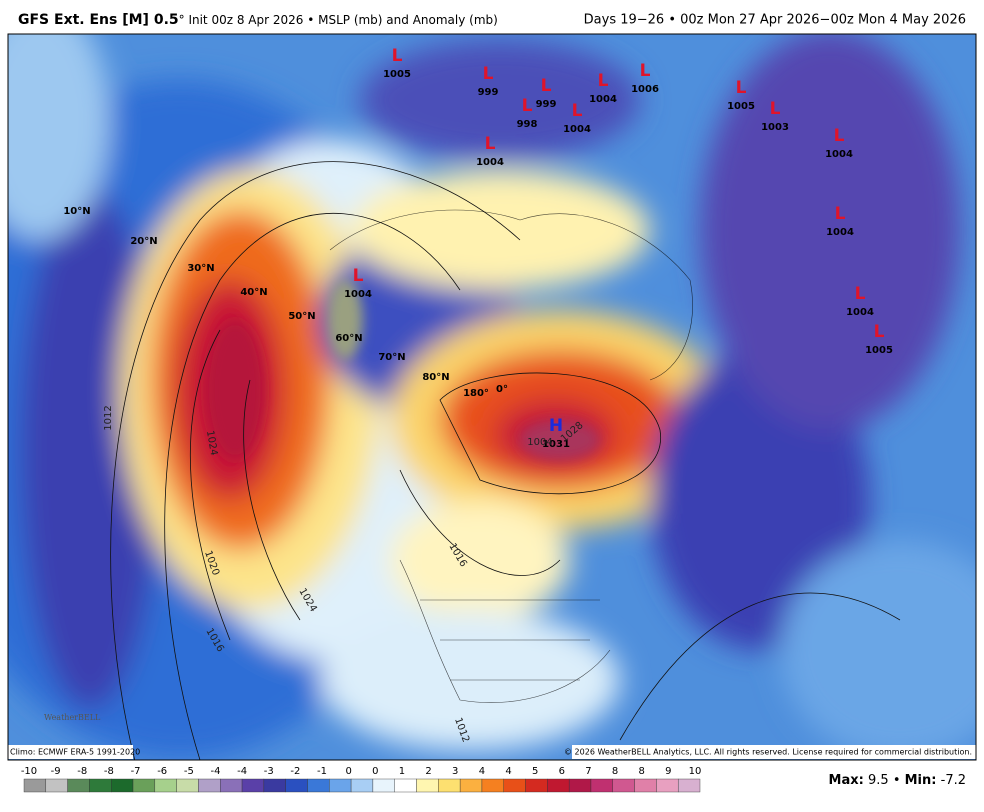  What do you see at coordinates (645, 89) in the screenshot?
I see `pressure-value: 1006` at bounding box center [645, 89].